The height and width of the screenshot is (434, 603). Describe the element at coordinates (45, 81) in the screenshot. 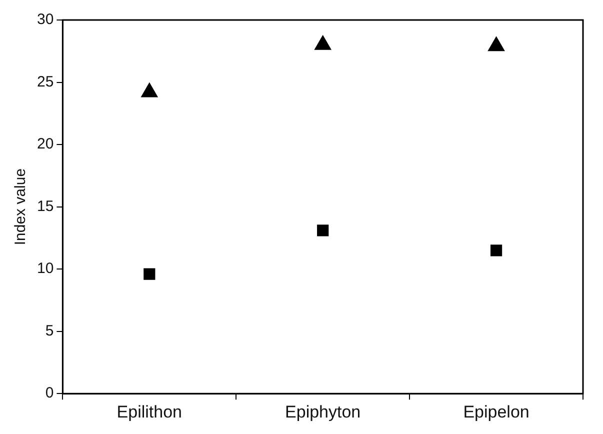

I see `y-tick-label: 25` at that location.